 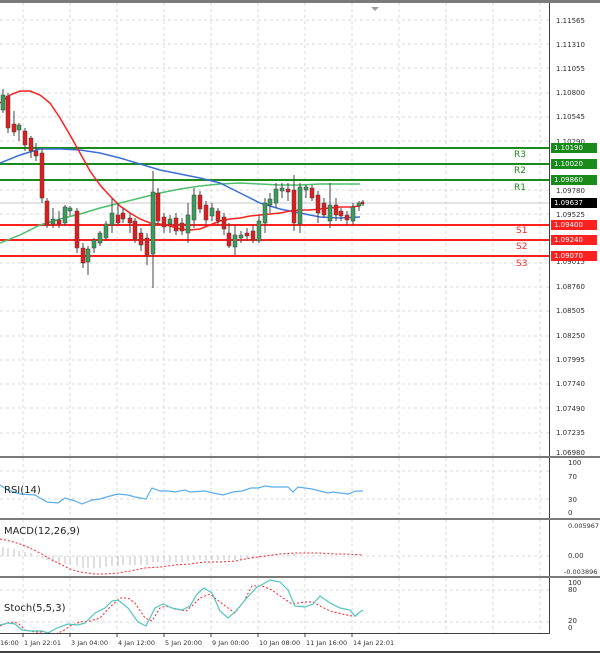 What do you see at coordinates (572, 500) in the screenshot?
I see `rsi-tick-30: 30` at bounding box center [572, 500].